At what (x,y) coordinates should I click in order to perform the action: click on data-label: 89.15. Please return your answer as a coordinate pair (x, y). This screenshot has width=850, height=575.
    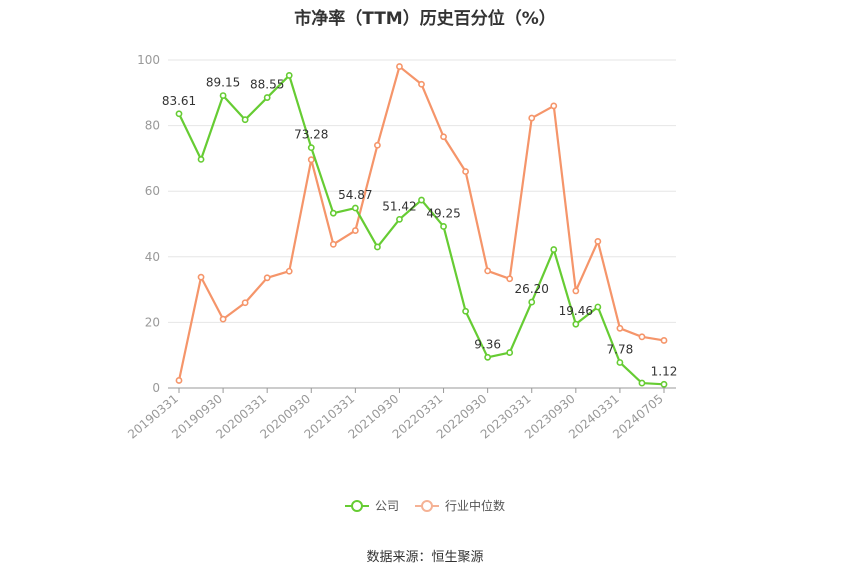
    Looking at the image, I should click on (223, 83).